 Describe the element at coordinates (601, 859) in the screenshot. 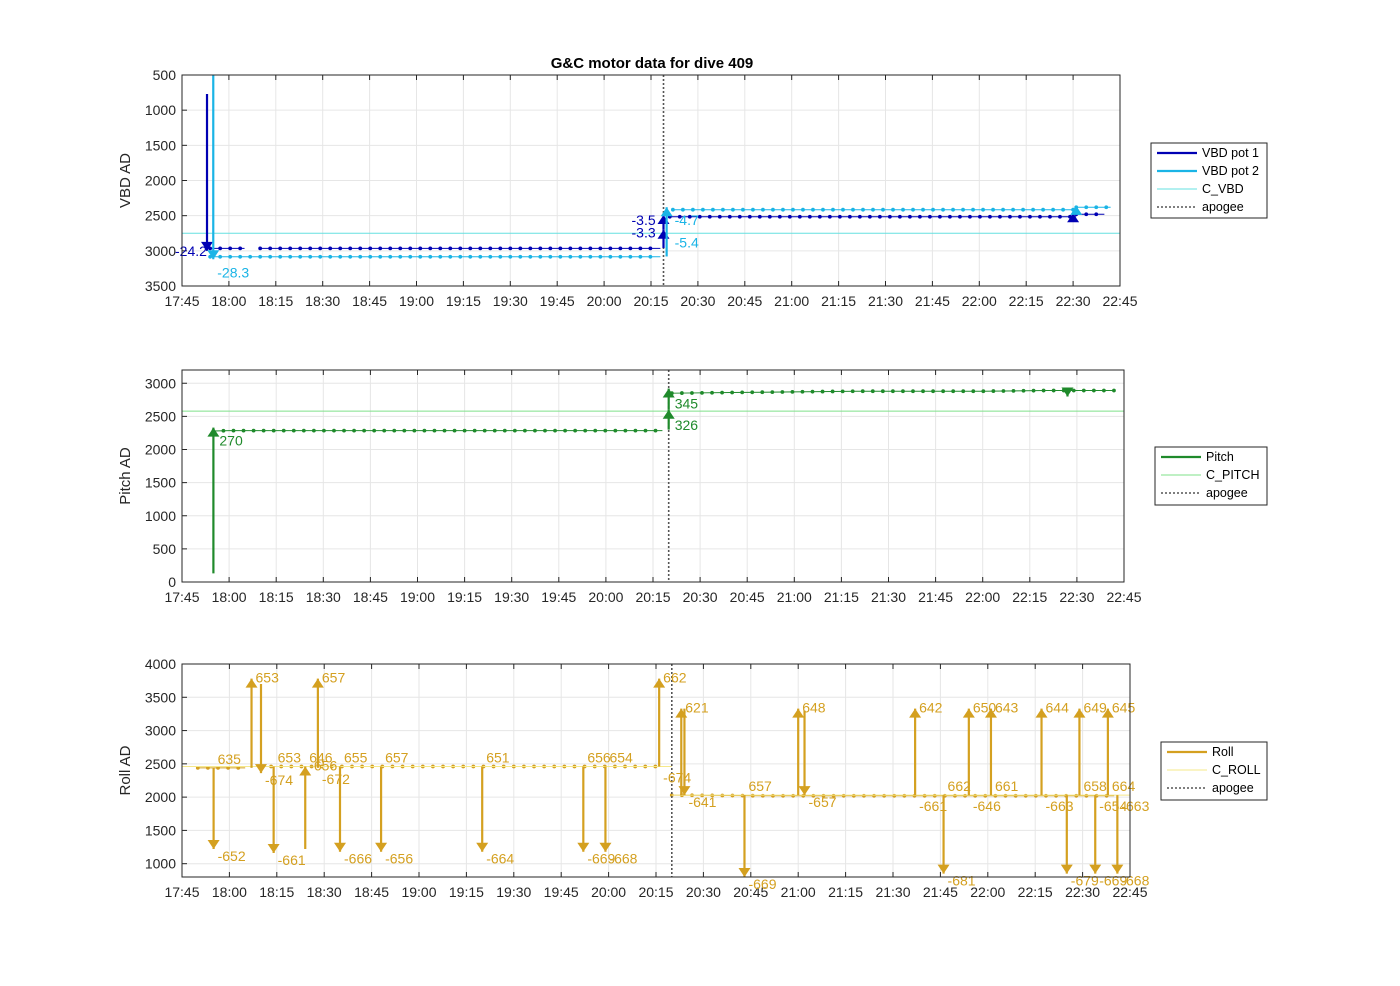

I see `move-label: -669` at that location.